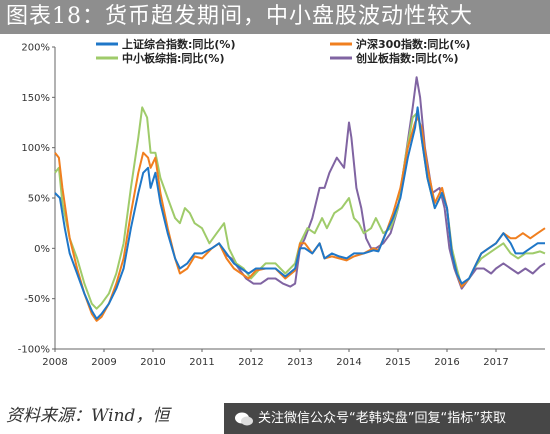  What do you see at coordinates (42, 249) in the screenshot?
I see `y-tick-label: 0%` at bounding box center [42, 249].